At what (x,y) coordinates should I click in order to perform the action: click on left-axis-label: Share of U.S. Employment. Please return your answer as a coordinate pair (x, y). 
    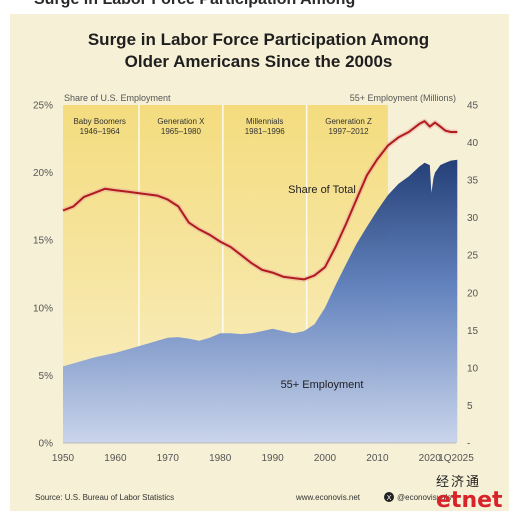
    Looking at the image, I should click on (117, 98).